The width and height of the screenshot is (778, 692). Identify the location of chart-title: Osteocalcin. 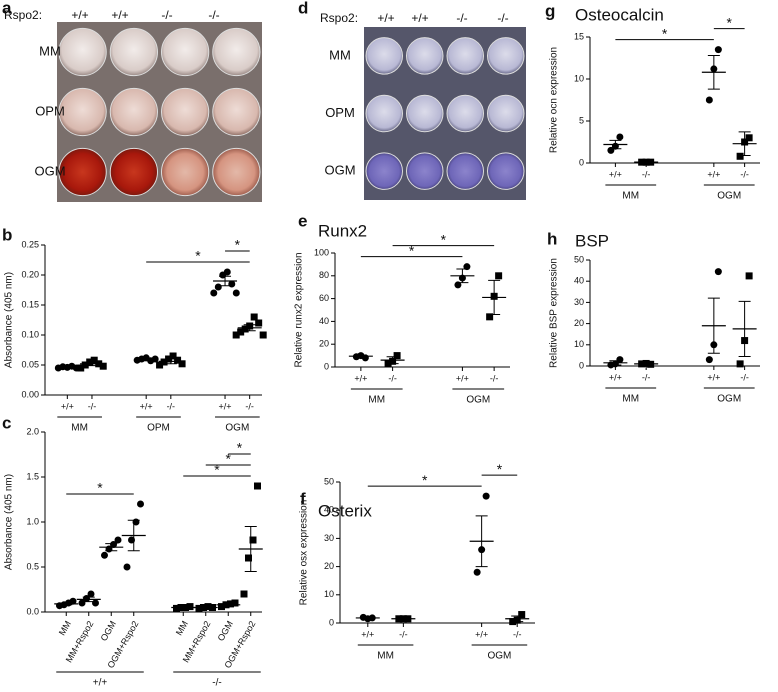
(619, 14).